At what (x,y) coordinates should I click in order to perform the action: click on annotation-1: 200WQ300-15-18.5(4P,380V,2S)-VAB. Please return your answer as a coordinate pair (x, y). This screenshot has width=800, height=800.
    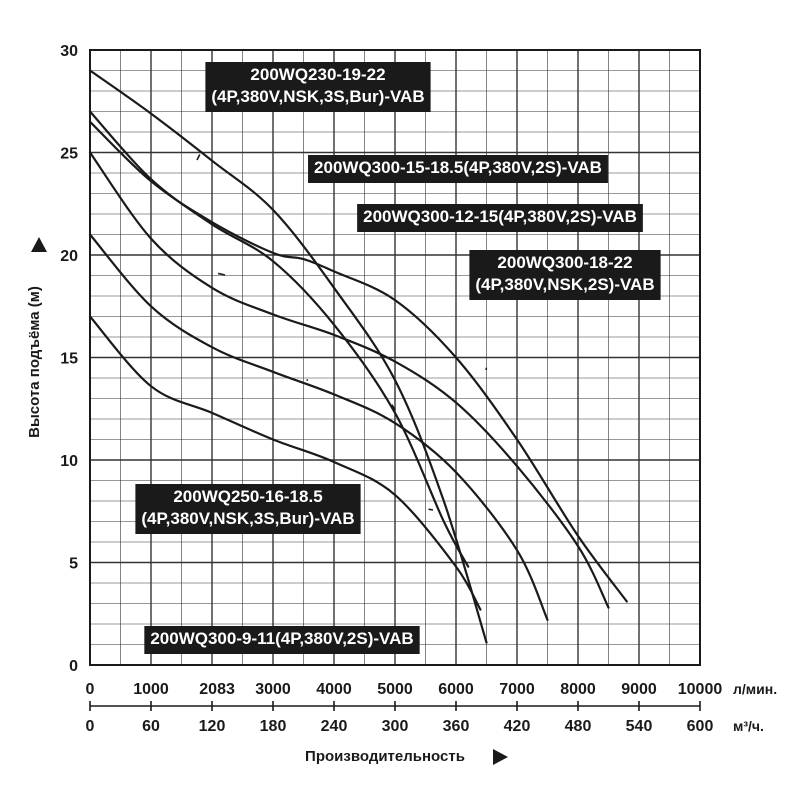
    Looking at the image, I should click on (458, 169).